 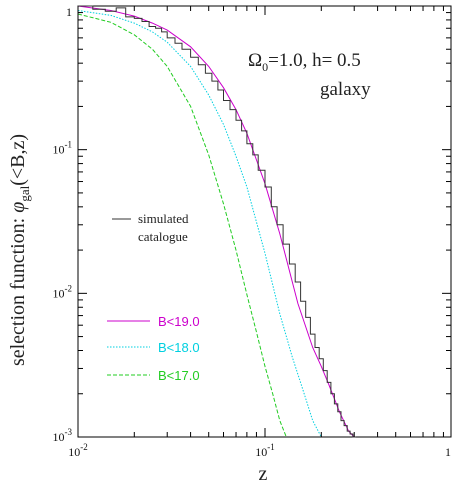 I want to click on cosmology-annotation: Ω0=1.0, h= 0.5, so click(x=304, y=62).